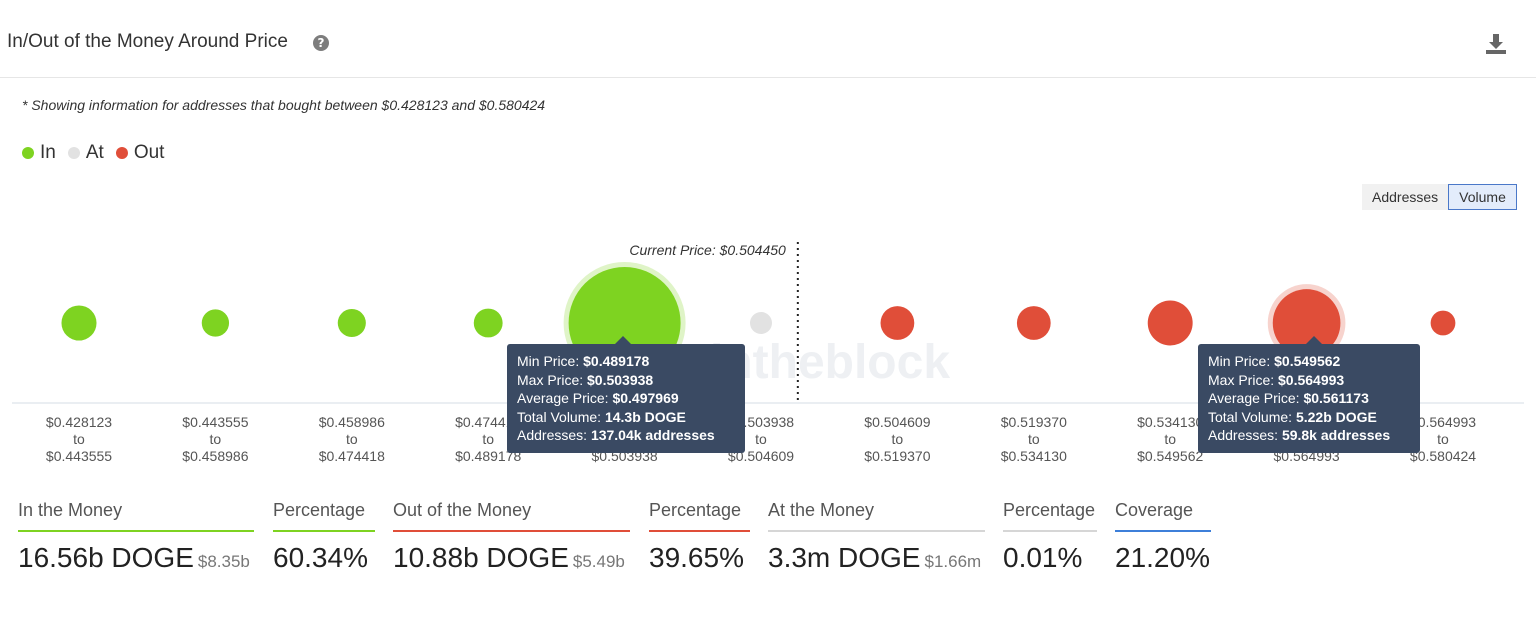 The image size is (1536, 617). What do you see at coordinates (601, 416) in the screenshot?
I see `tooltip-vol-row: Total Volume: 14.3b DOGE` at bounding box center [601, 416].